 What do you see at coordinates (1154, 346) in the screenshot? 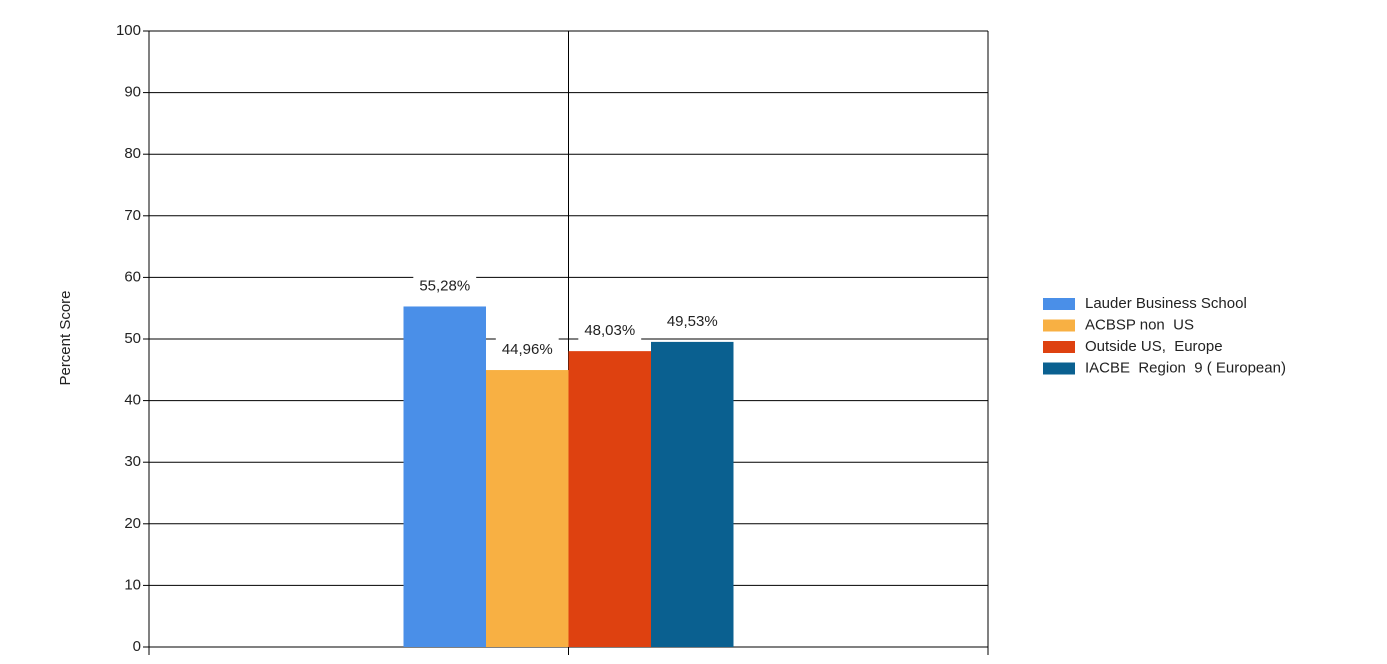
I see `legend-label: Outside US, Europe` at bounding box center [1154, 346].